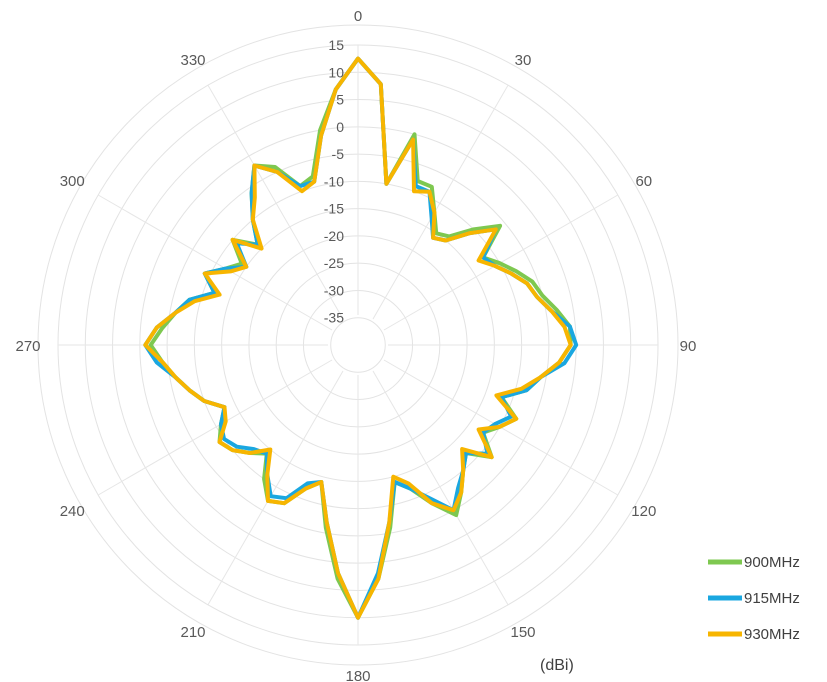  I want to click on angle-tick-label: 0, so click(358, 16).